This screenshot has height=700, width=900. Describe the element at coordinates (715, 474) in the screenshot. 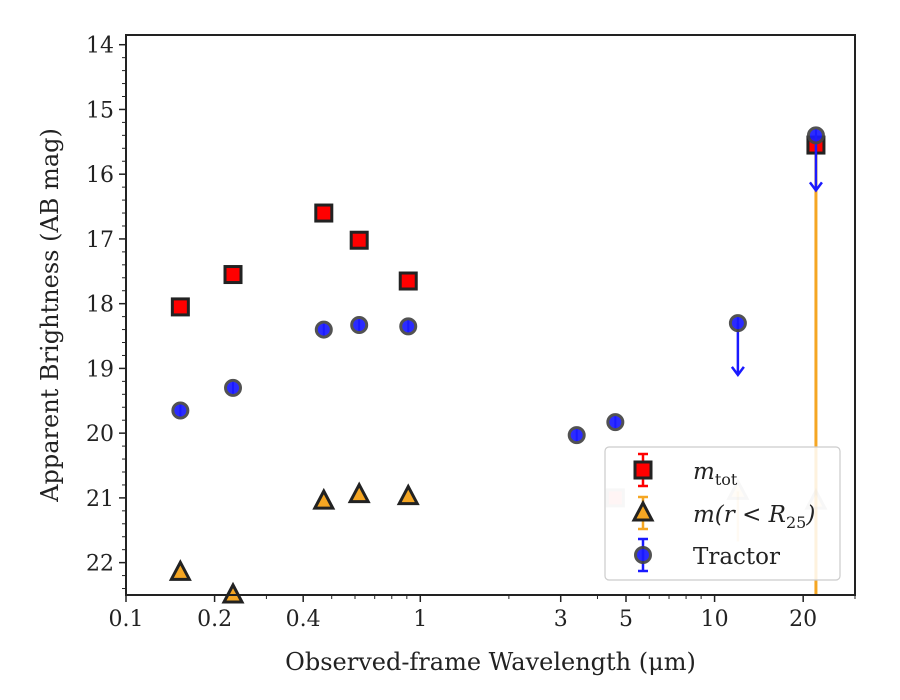

I see `legend-label: mtot` at that location.